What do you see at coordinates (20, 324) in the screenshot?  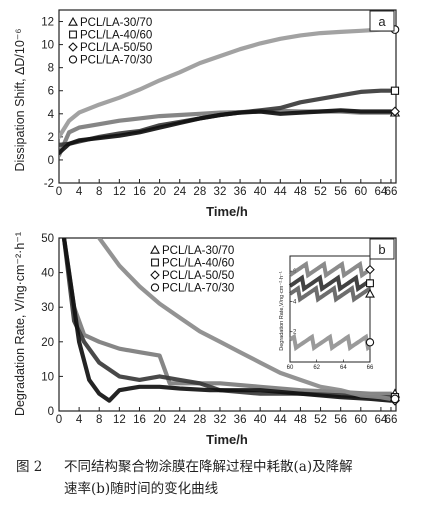 I see `panel-b-ylabel: Degradation Rate, V/ng·cm⁻²·h⁻¹` at bounding box center [20, 324].